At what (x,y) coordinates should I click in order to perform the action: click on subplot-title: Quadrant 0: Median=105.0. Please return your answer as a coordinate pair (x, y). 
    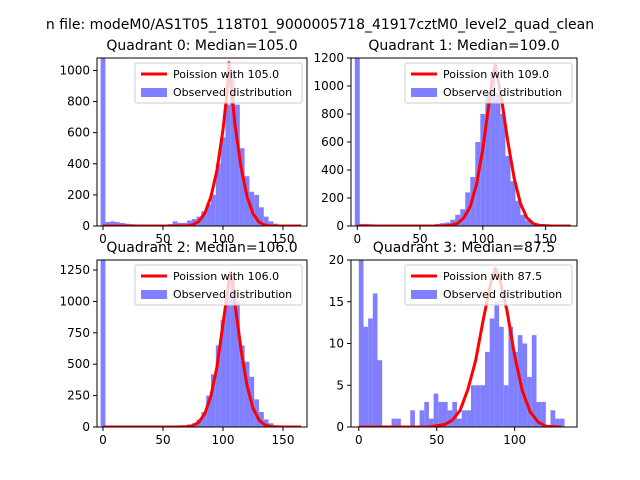
    Looking at the image, I should click on (201, 46).